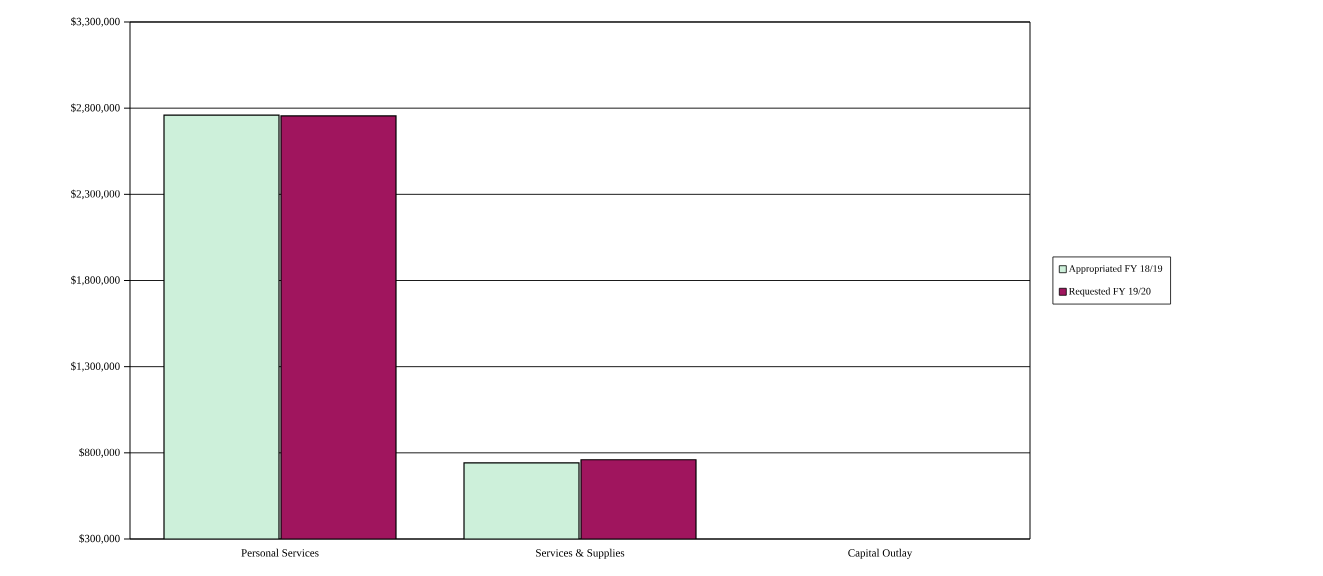 The image size is (1323, 576). Describe the element at coordinates (580, 553) in the screenshot. I see `x-tick-label: Services & Supplies` at that location.